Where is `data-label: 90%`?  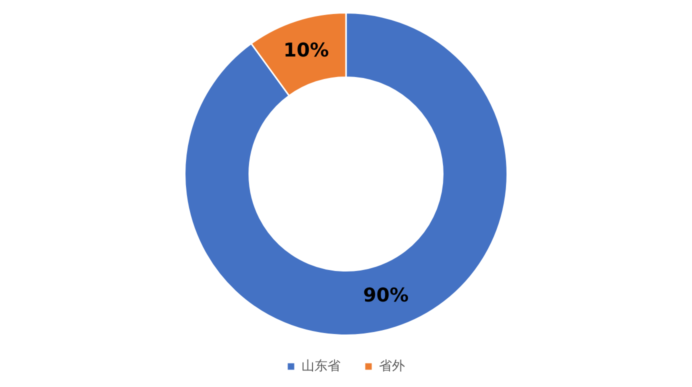 data-label: 90% is located at coordinates (386, 295).